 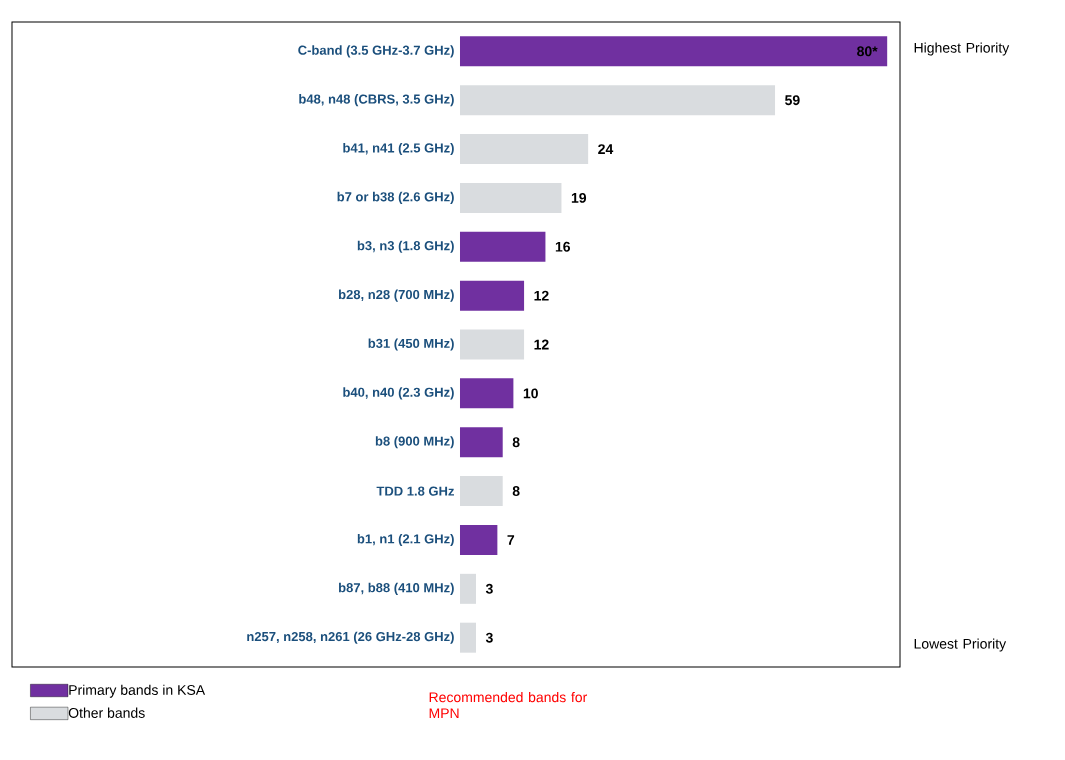 I want to click on data-label: 59, so click(x=792, y=100).